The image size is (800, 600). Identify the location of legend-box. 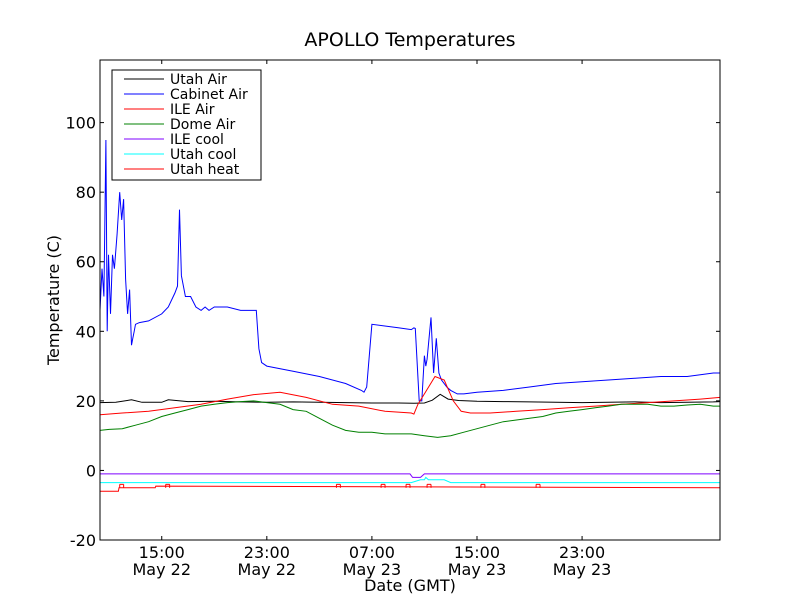
(186, 125).